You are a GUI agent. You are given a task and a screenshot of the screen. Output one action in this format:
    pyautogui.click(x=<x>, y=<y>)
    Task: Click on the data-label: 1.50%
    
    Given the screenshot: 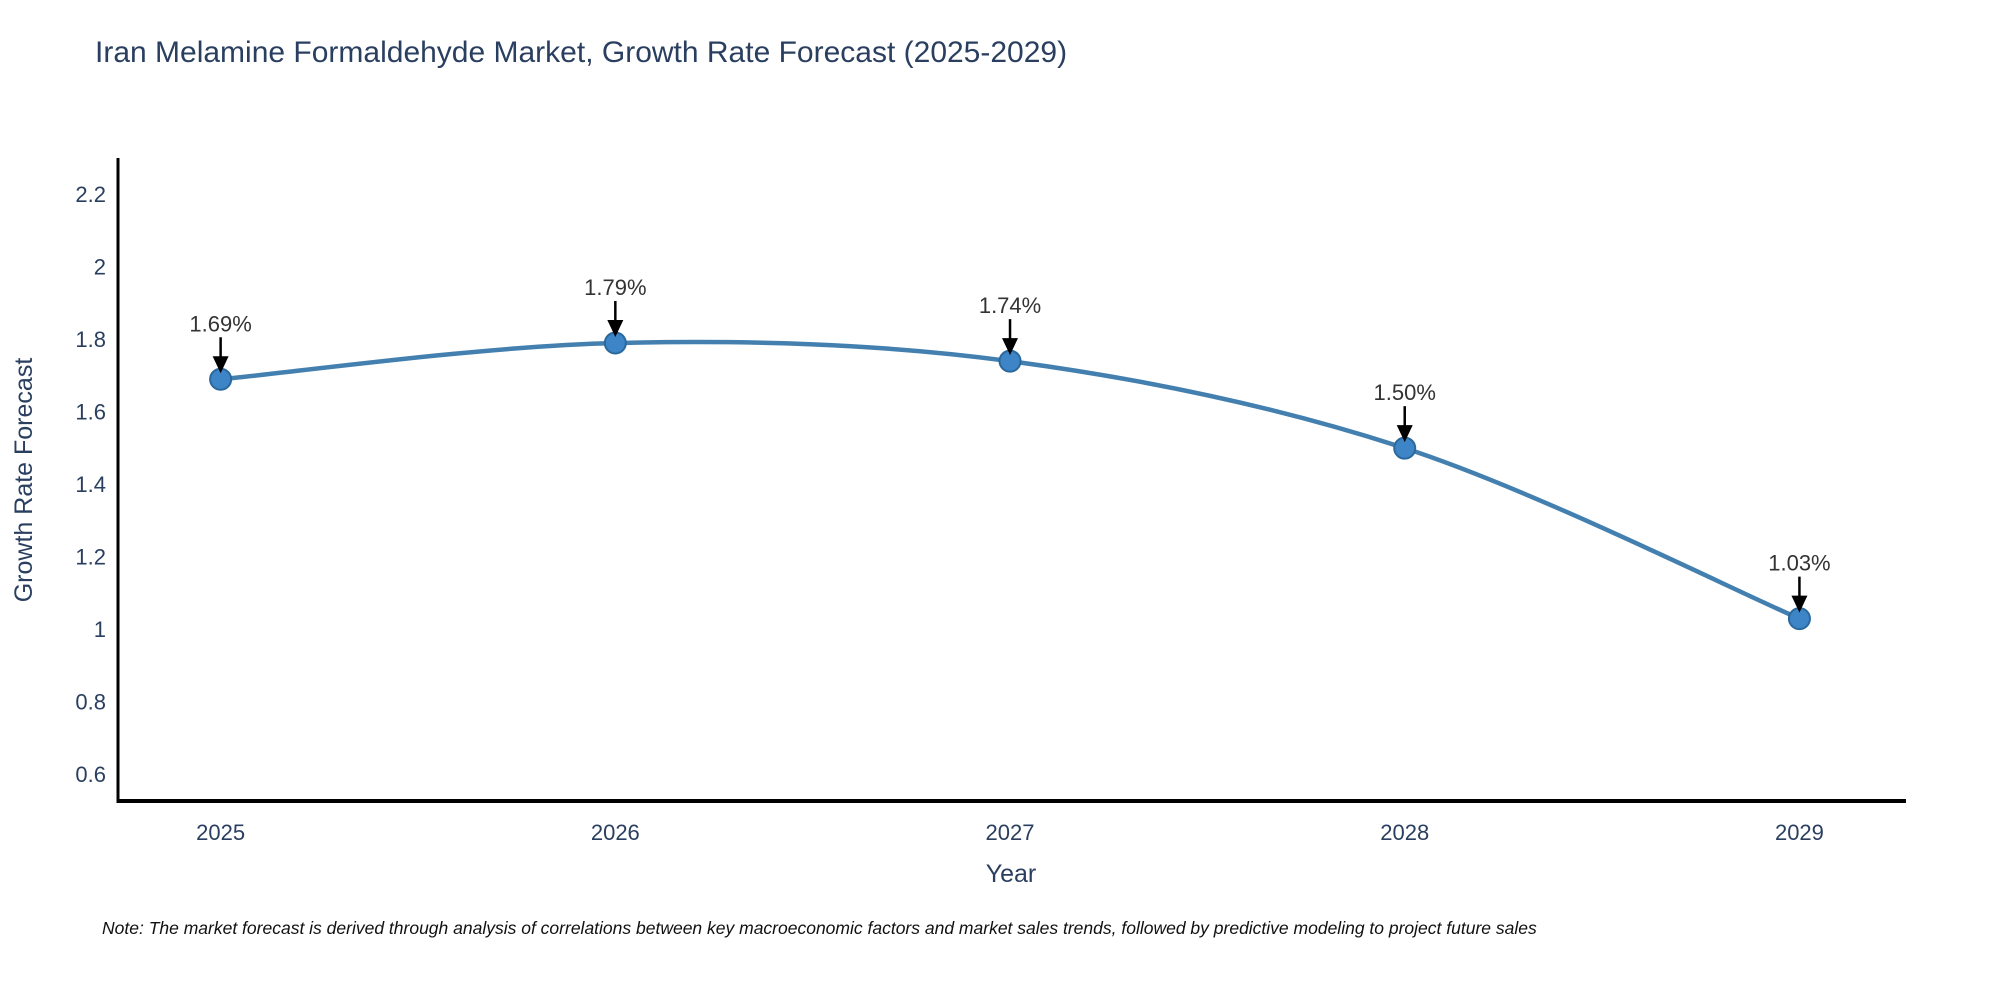 What is the action you would take?
    pyautogui.click(x=1405, y=392)
    